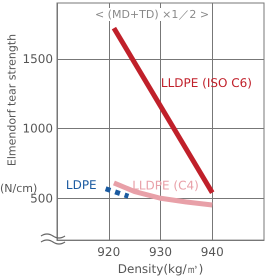 This screenshot has width=265, height=280. Describe the element at coordinates (212, 252) in the screenshot. I see `x-tick-label: 940` at that location.